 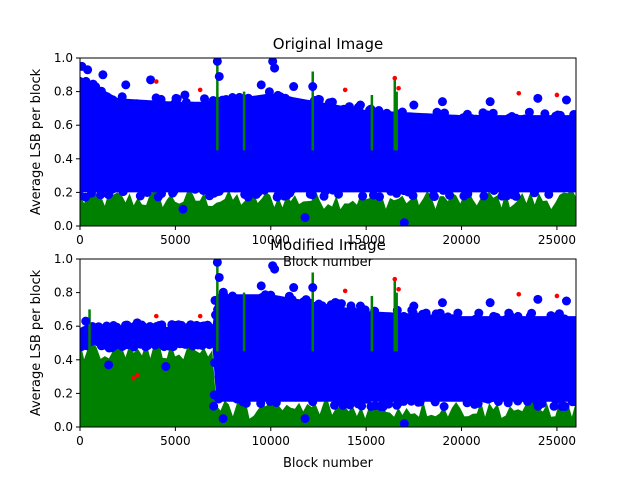 I want to click on y-axis-label-original: Average LSB per block, so click(x=36, y=141).